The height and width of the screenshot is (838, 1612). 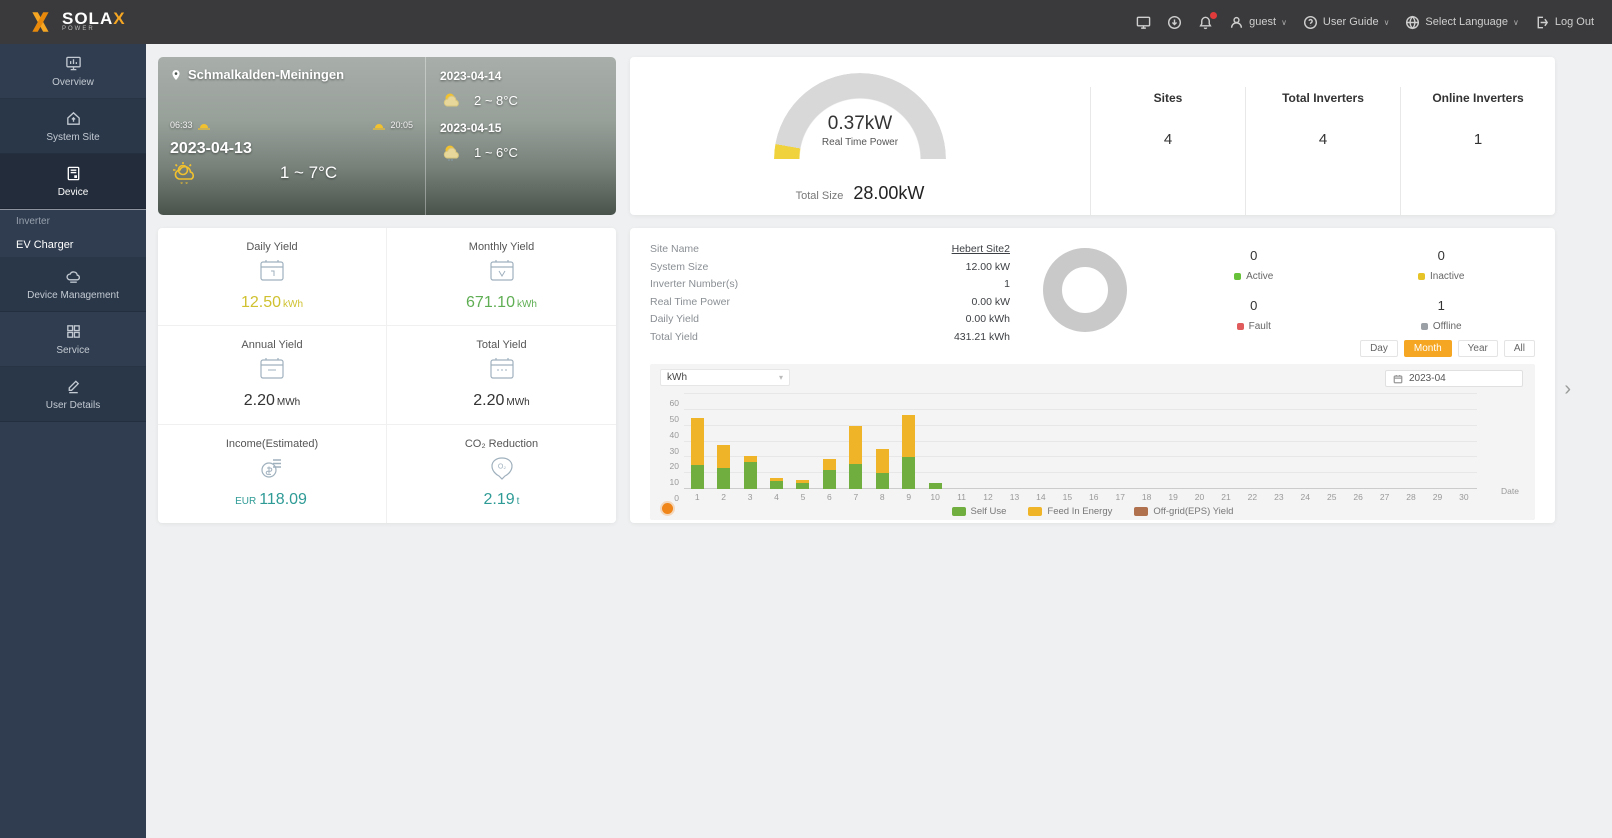 I want to click on notification-bell-icon, so click(x=1208, y=20).